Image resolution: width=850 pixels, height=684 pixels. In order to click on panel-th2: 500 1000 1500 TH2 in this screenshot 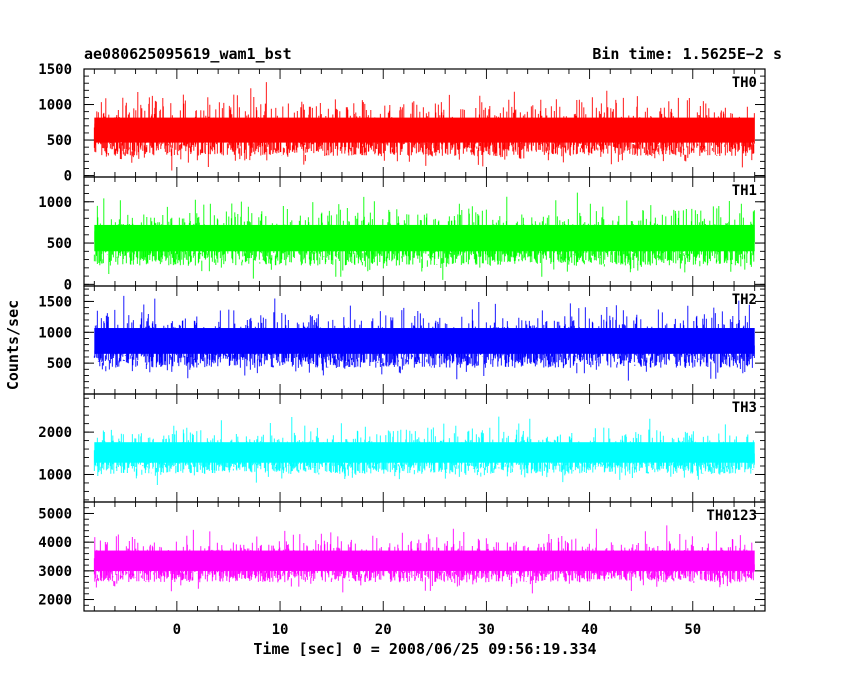, I will do `click(402, 340)`.